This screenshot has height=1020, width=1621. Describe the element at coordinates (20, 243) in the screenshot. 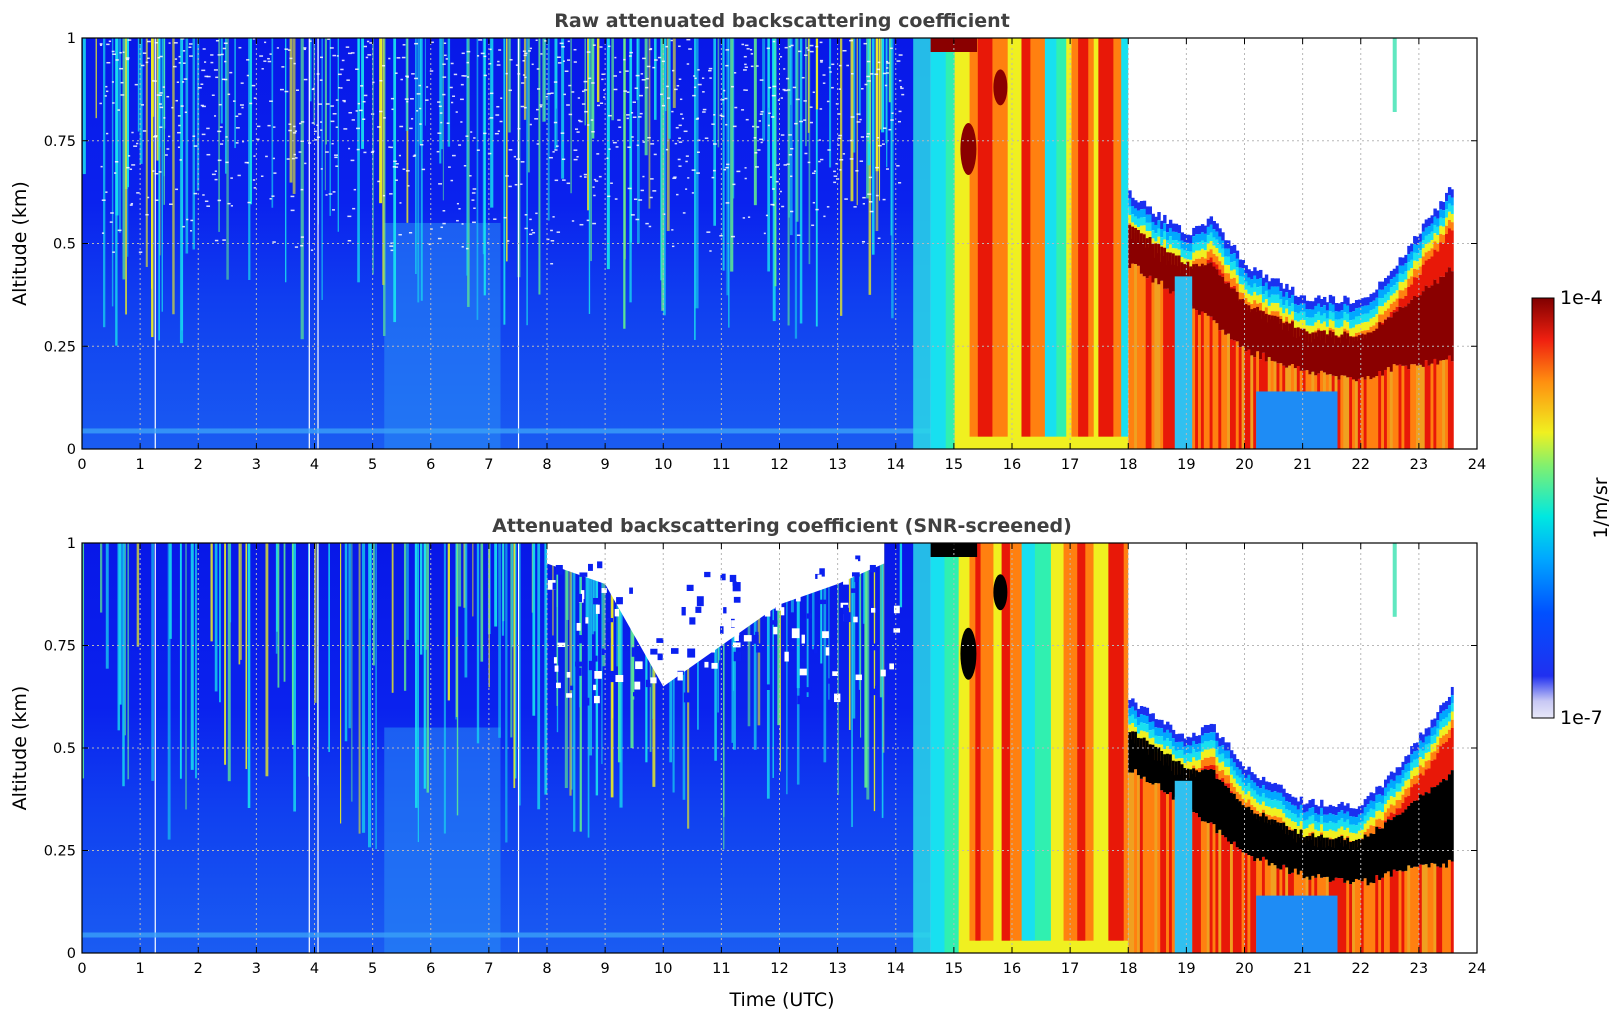

I see `y-axis-label: Altitude (km)` at that location.